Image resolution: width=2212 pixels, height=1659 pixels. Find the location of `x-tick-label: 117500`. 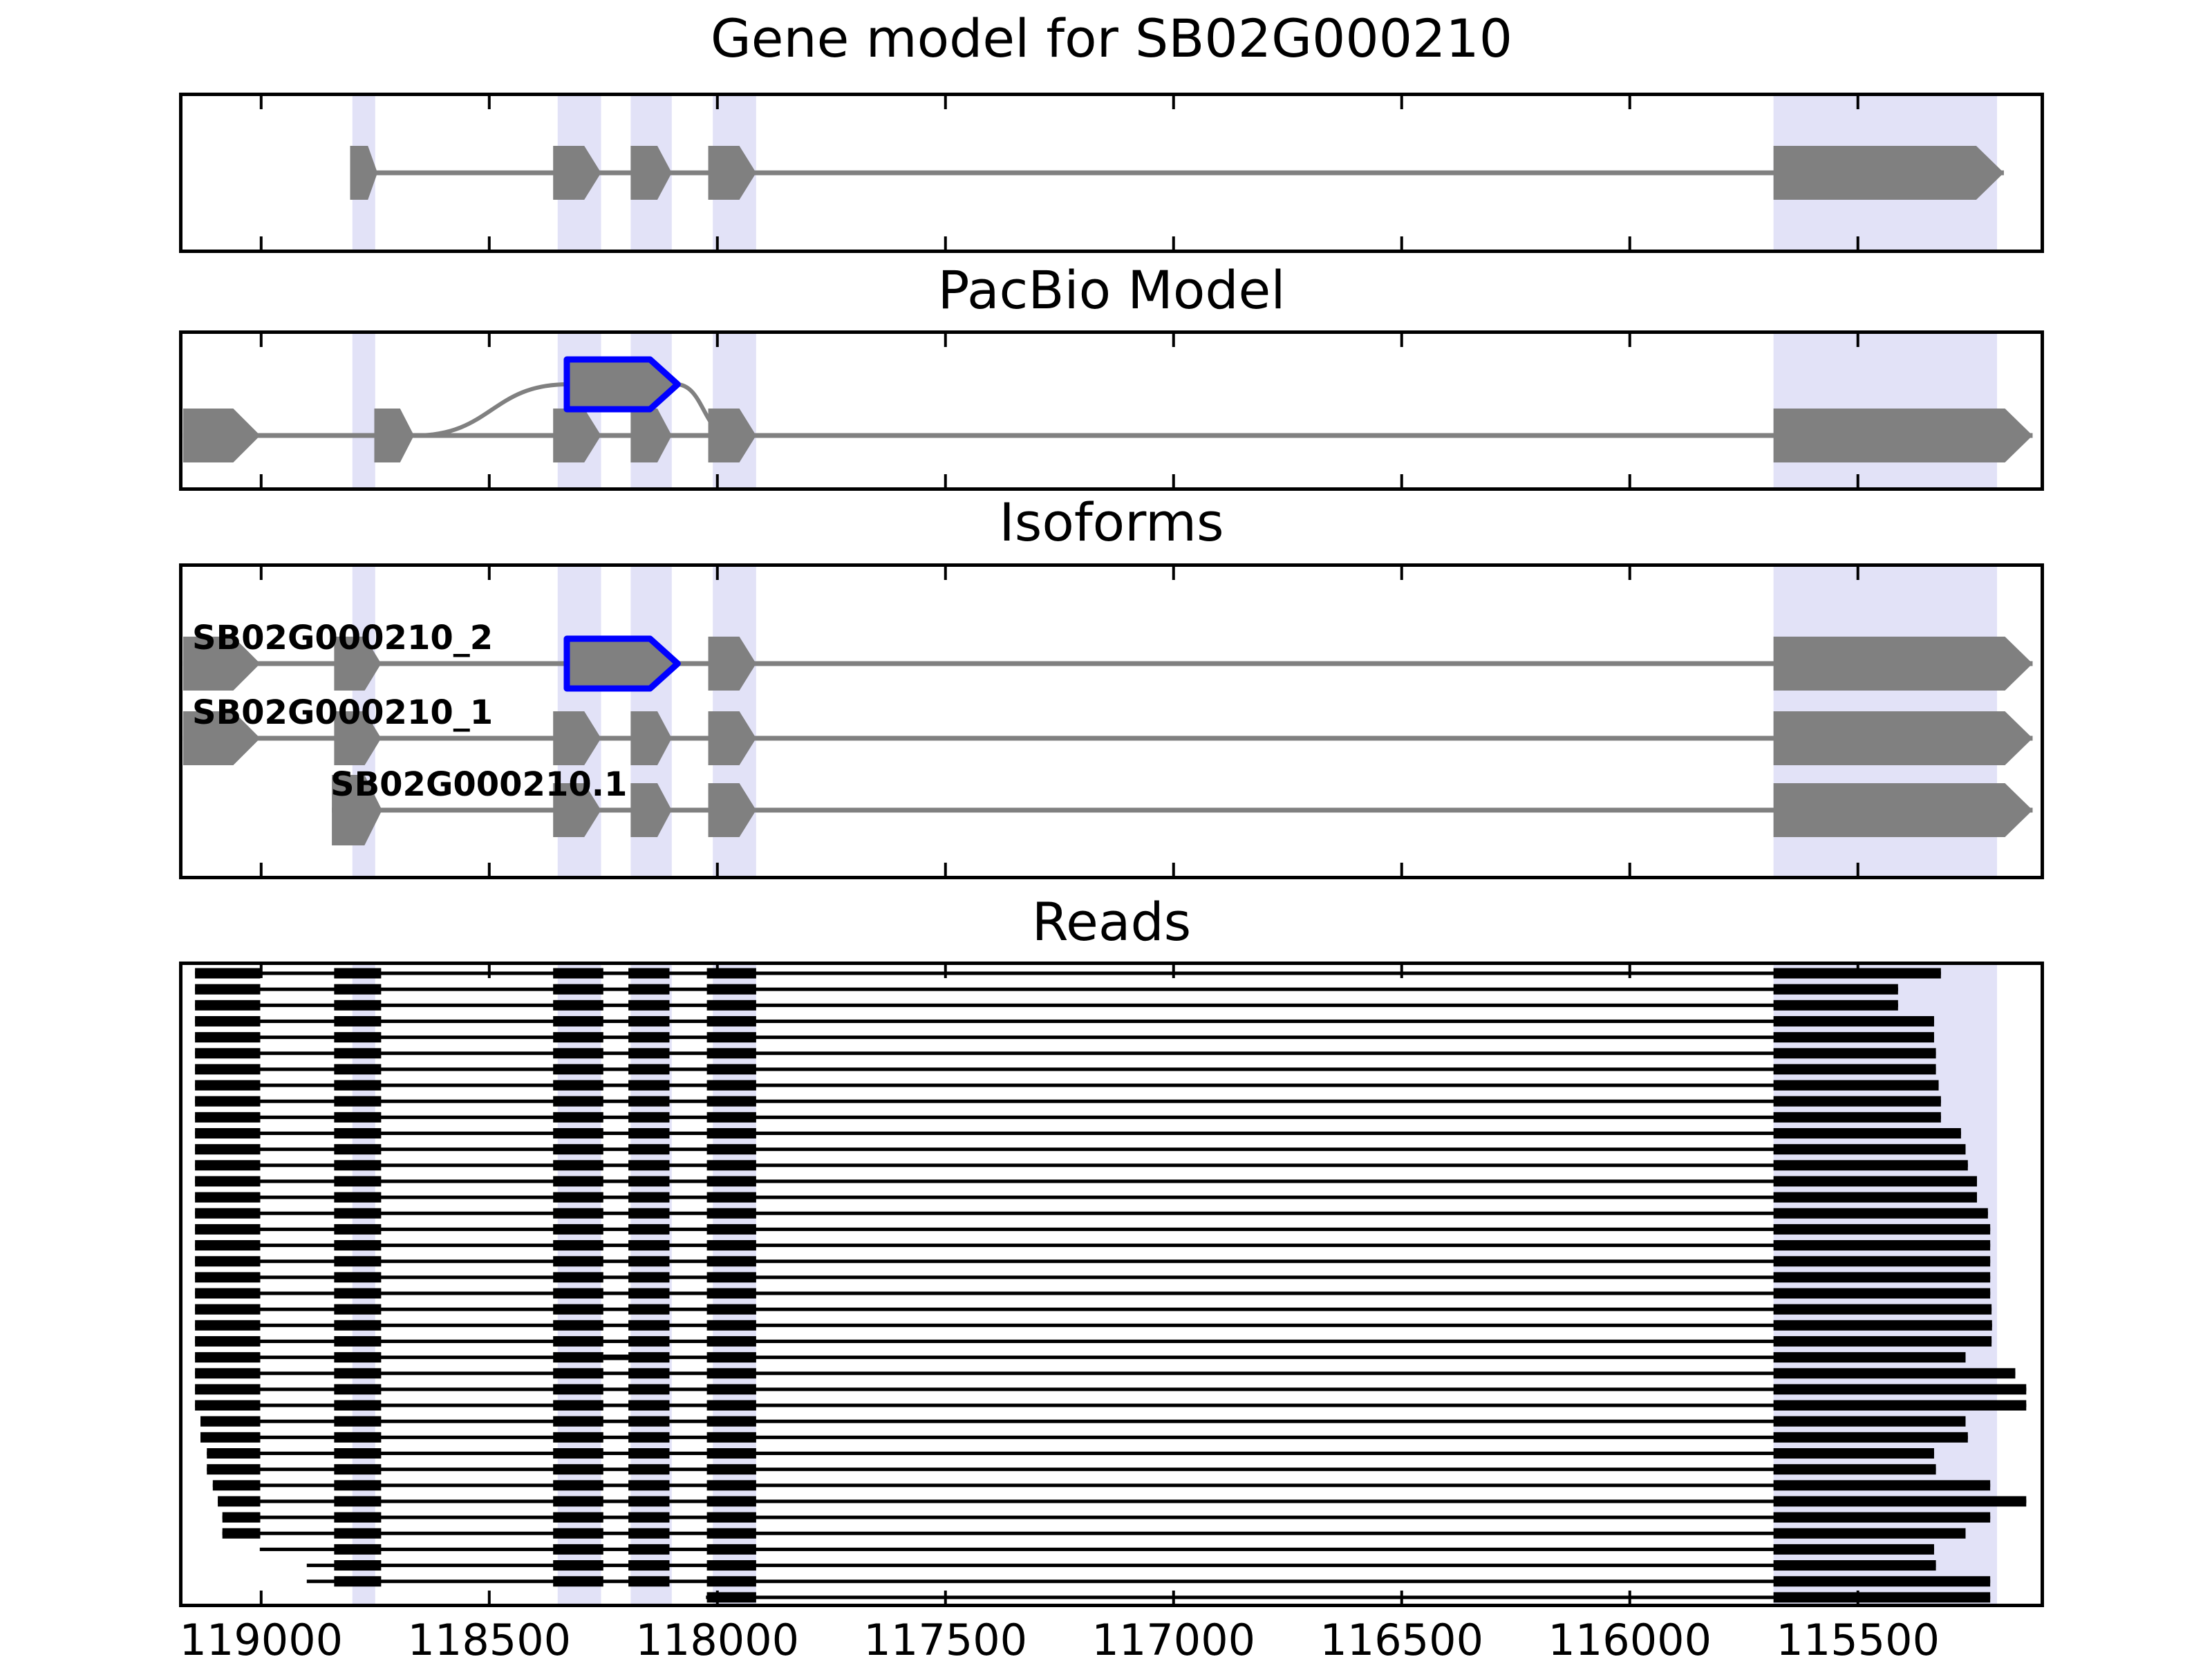

x-tick-label: 117500 is located at coordinates (946, 1637).